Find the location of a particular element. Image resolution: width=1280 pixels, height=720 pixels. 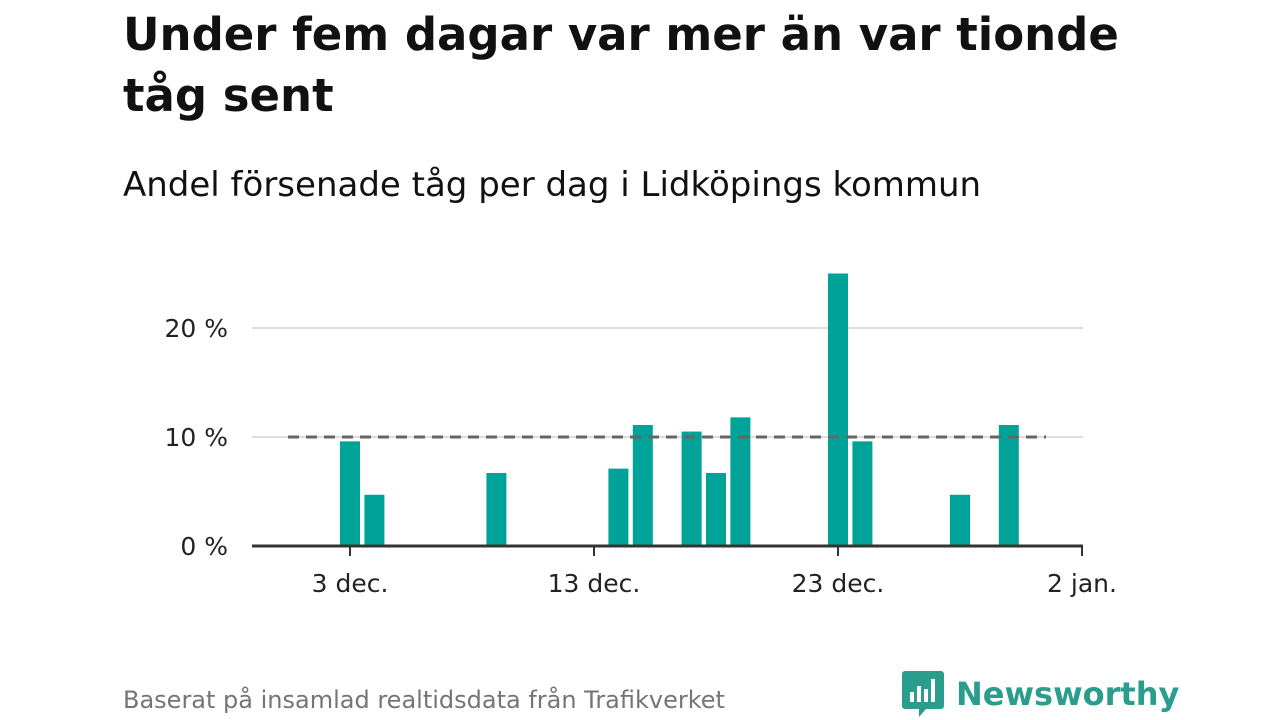

brand-name: Newsworthy is located at coordinates (1068, 694).